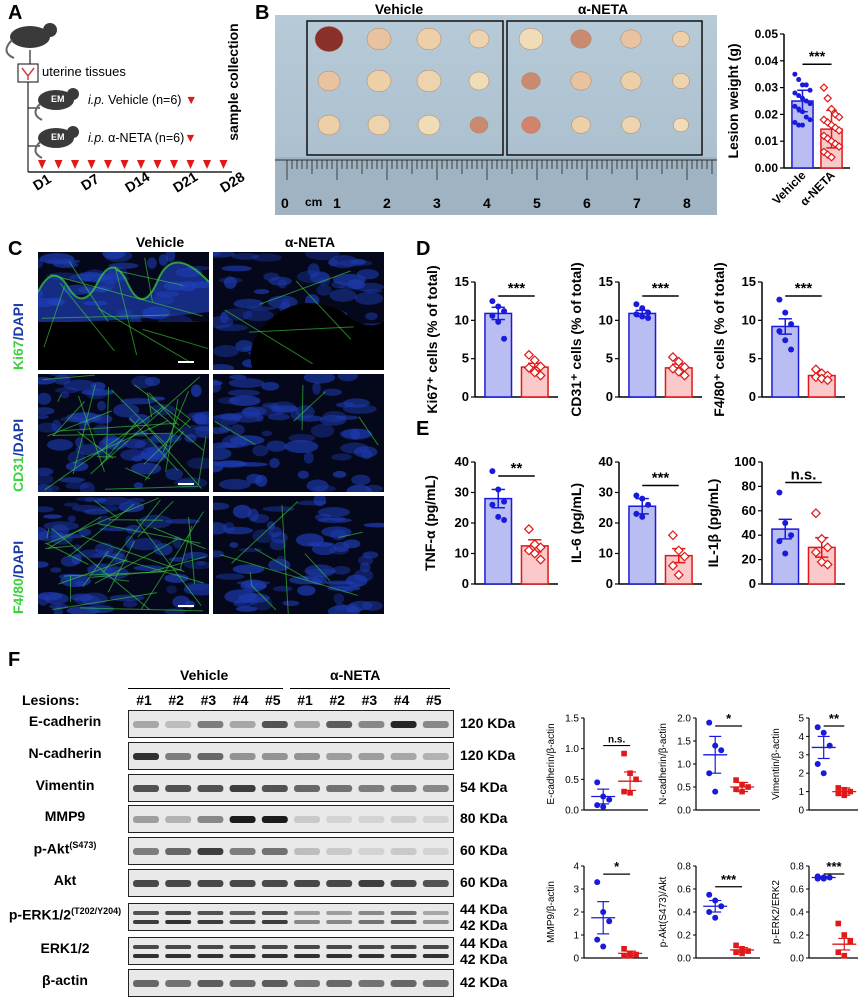 The width and height of the screenshot is (858, 998). I want to click on blot-size-label: 120 KDa, so click(487, 723).